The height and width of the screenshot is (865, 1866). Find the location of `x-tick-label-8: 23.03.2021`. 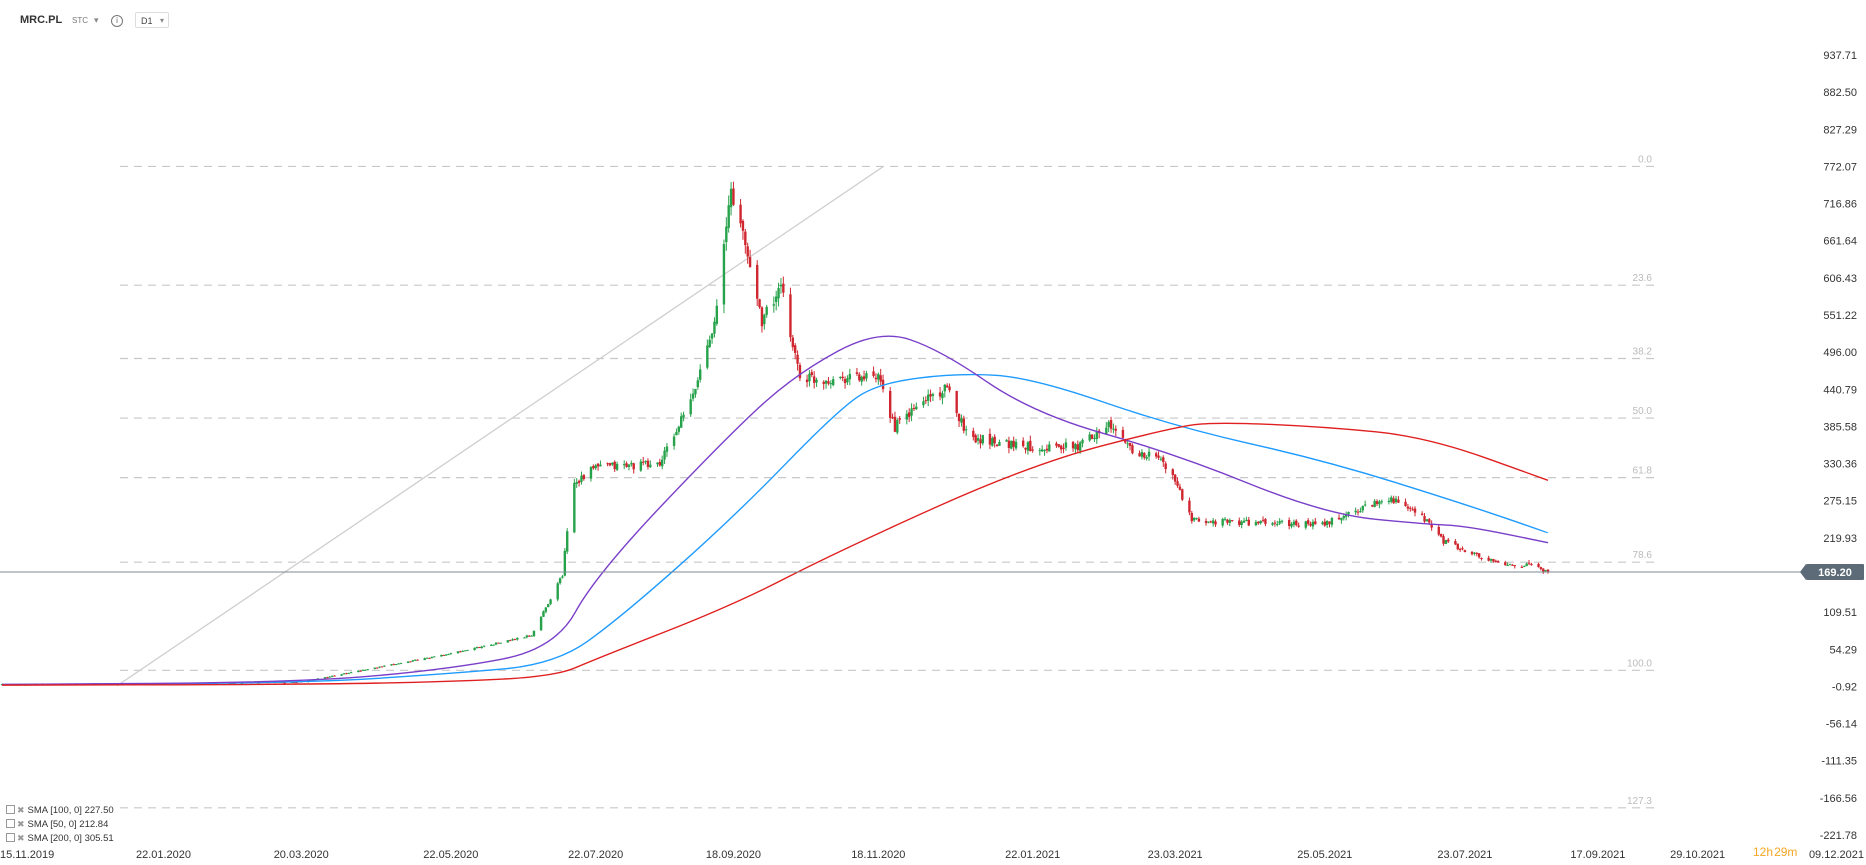

x-tick-label-8: 23.03.2021 is located at coordinates (1175, 855).